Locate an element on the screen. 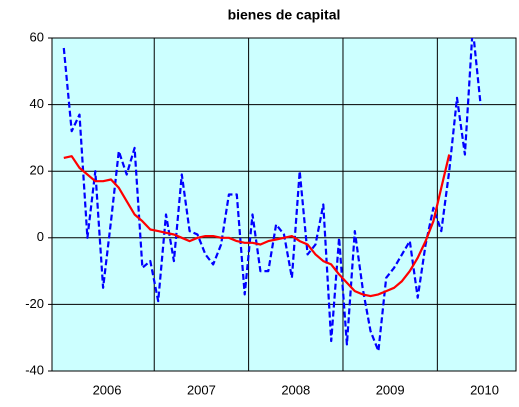 Image resolution: width=519 pixels, height=407 pixels. x-tick-label: 2009 is located at coordinates (390, 389).